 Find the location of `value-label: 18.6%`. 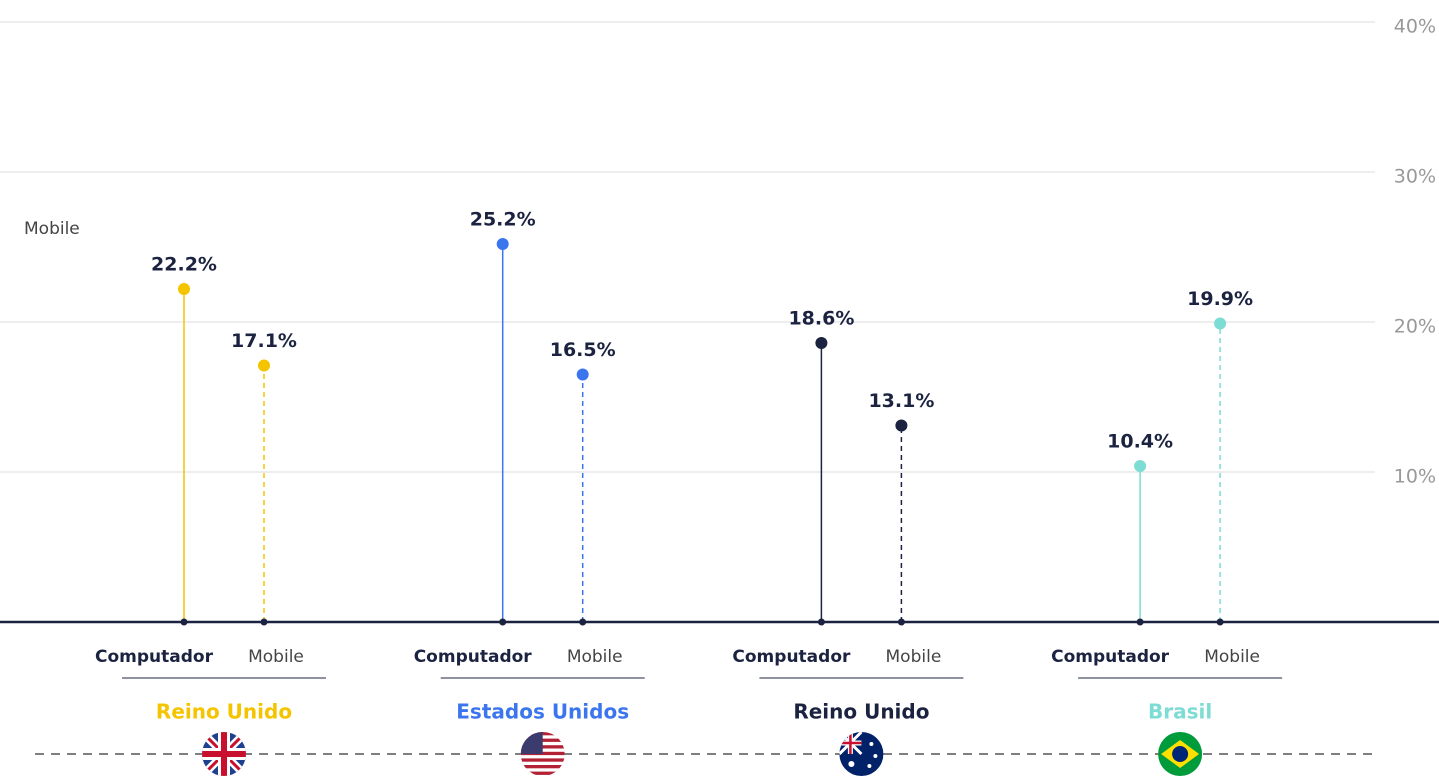

value-label: 18.6% is located at coordinates (821, 319).